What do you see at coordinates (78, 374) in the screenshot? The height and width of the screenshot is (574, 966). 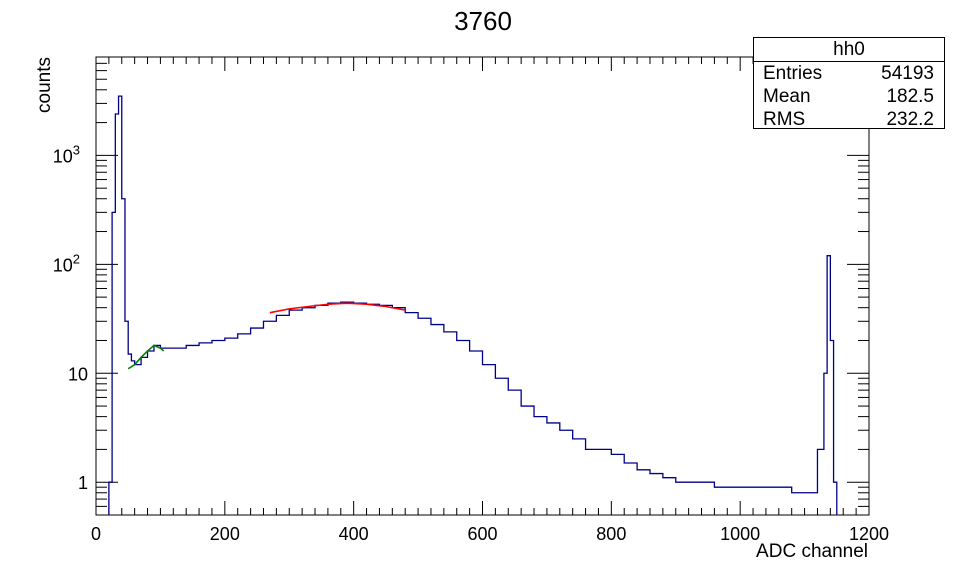 I see `y-tick-label: 10` at bounding box center [78, 374].